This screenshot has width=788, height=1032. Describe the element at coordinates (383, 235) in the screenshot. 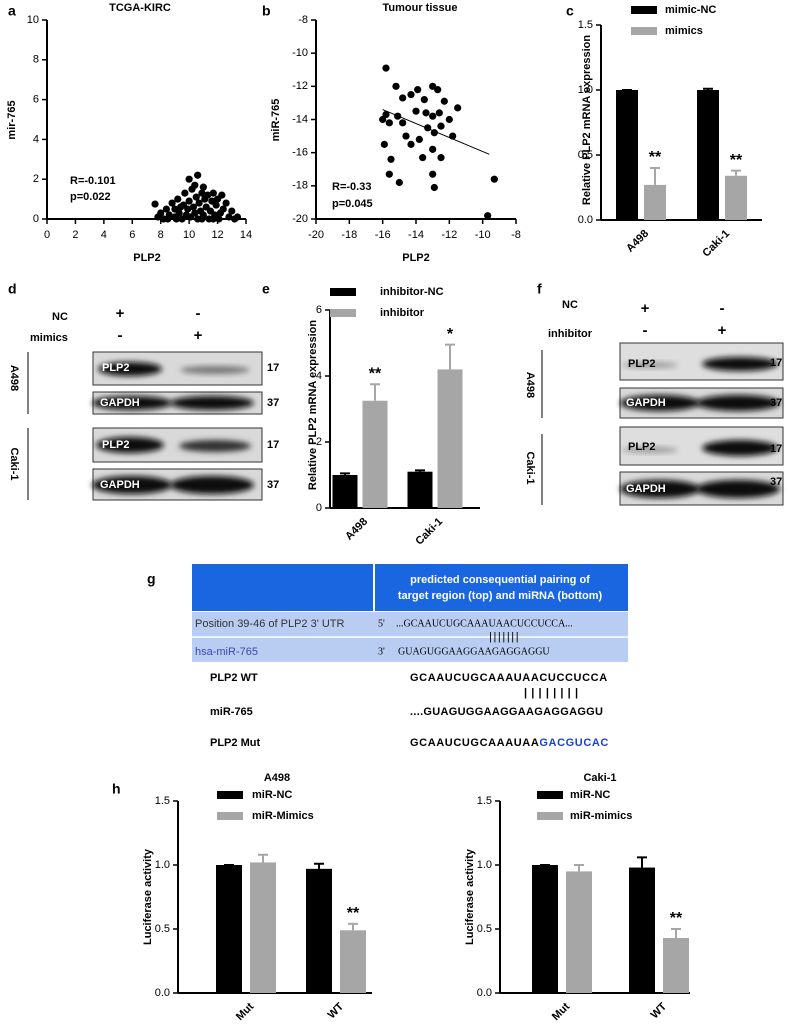

I see `x-tick-label: -16` at that location.